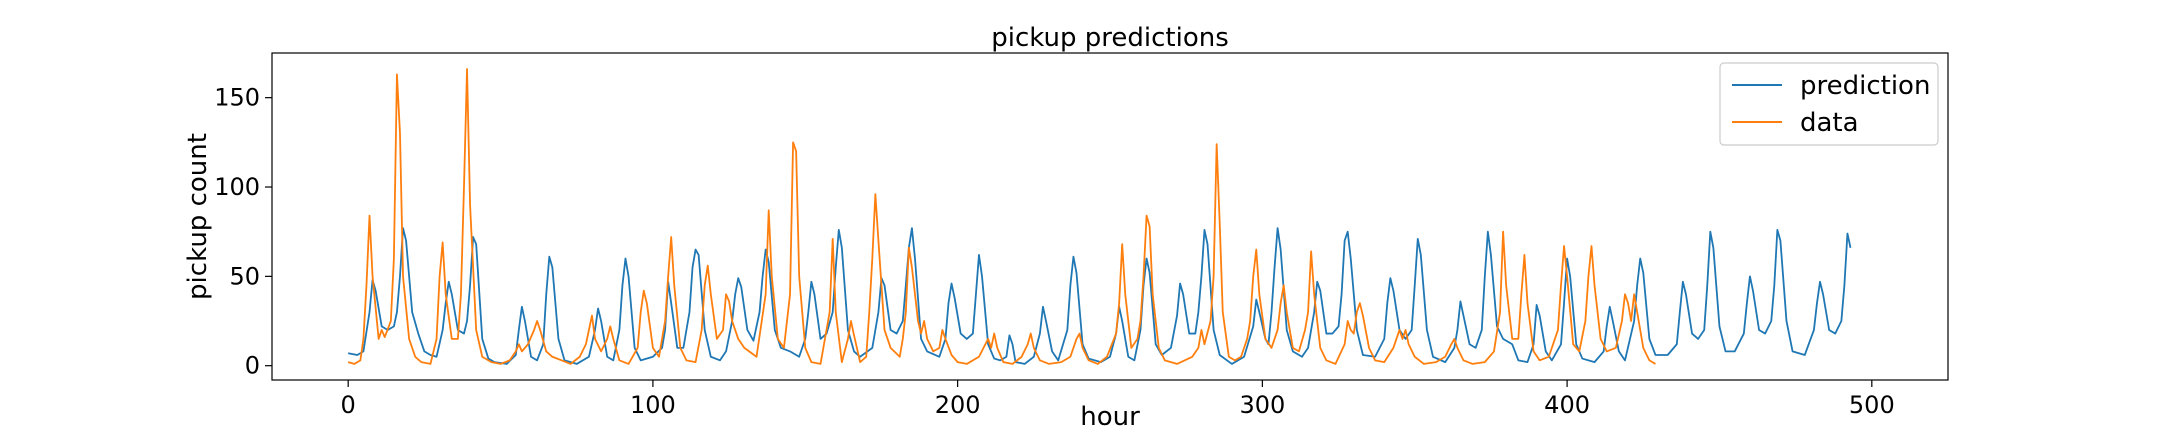  Describe the element at coordinates (1872, 405) in the screenshot. I see `x-tick-label: 500` at that location.